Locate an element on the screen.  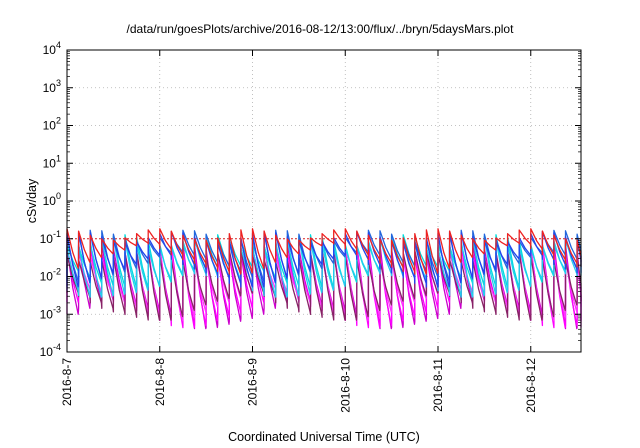
x-tick-label: 2016-8-7 is located at coordinates (67, 382).